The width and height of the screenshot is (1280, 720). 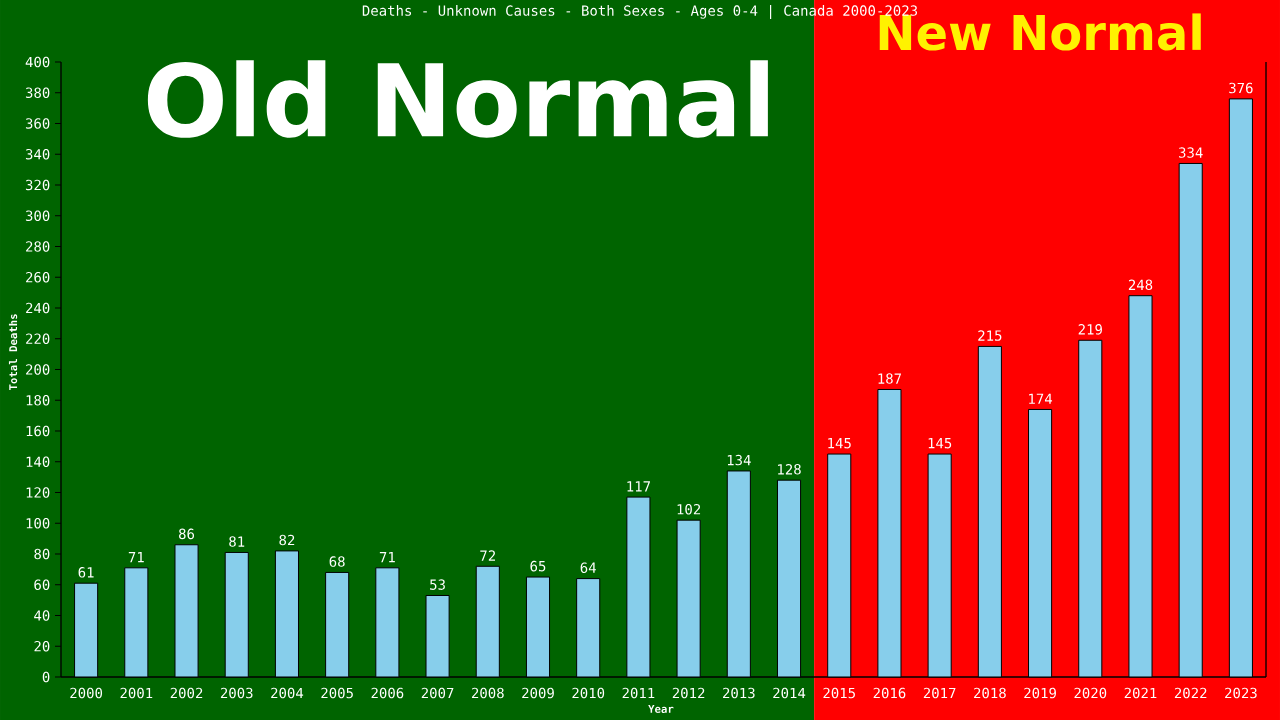 What do you see at coordinates (38, 369) in the screenshot?
I see `y-tick-label: 200` at bounding box center [38, 369].